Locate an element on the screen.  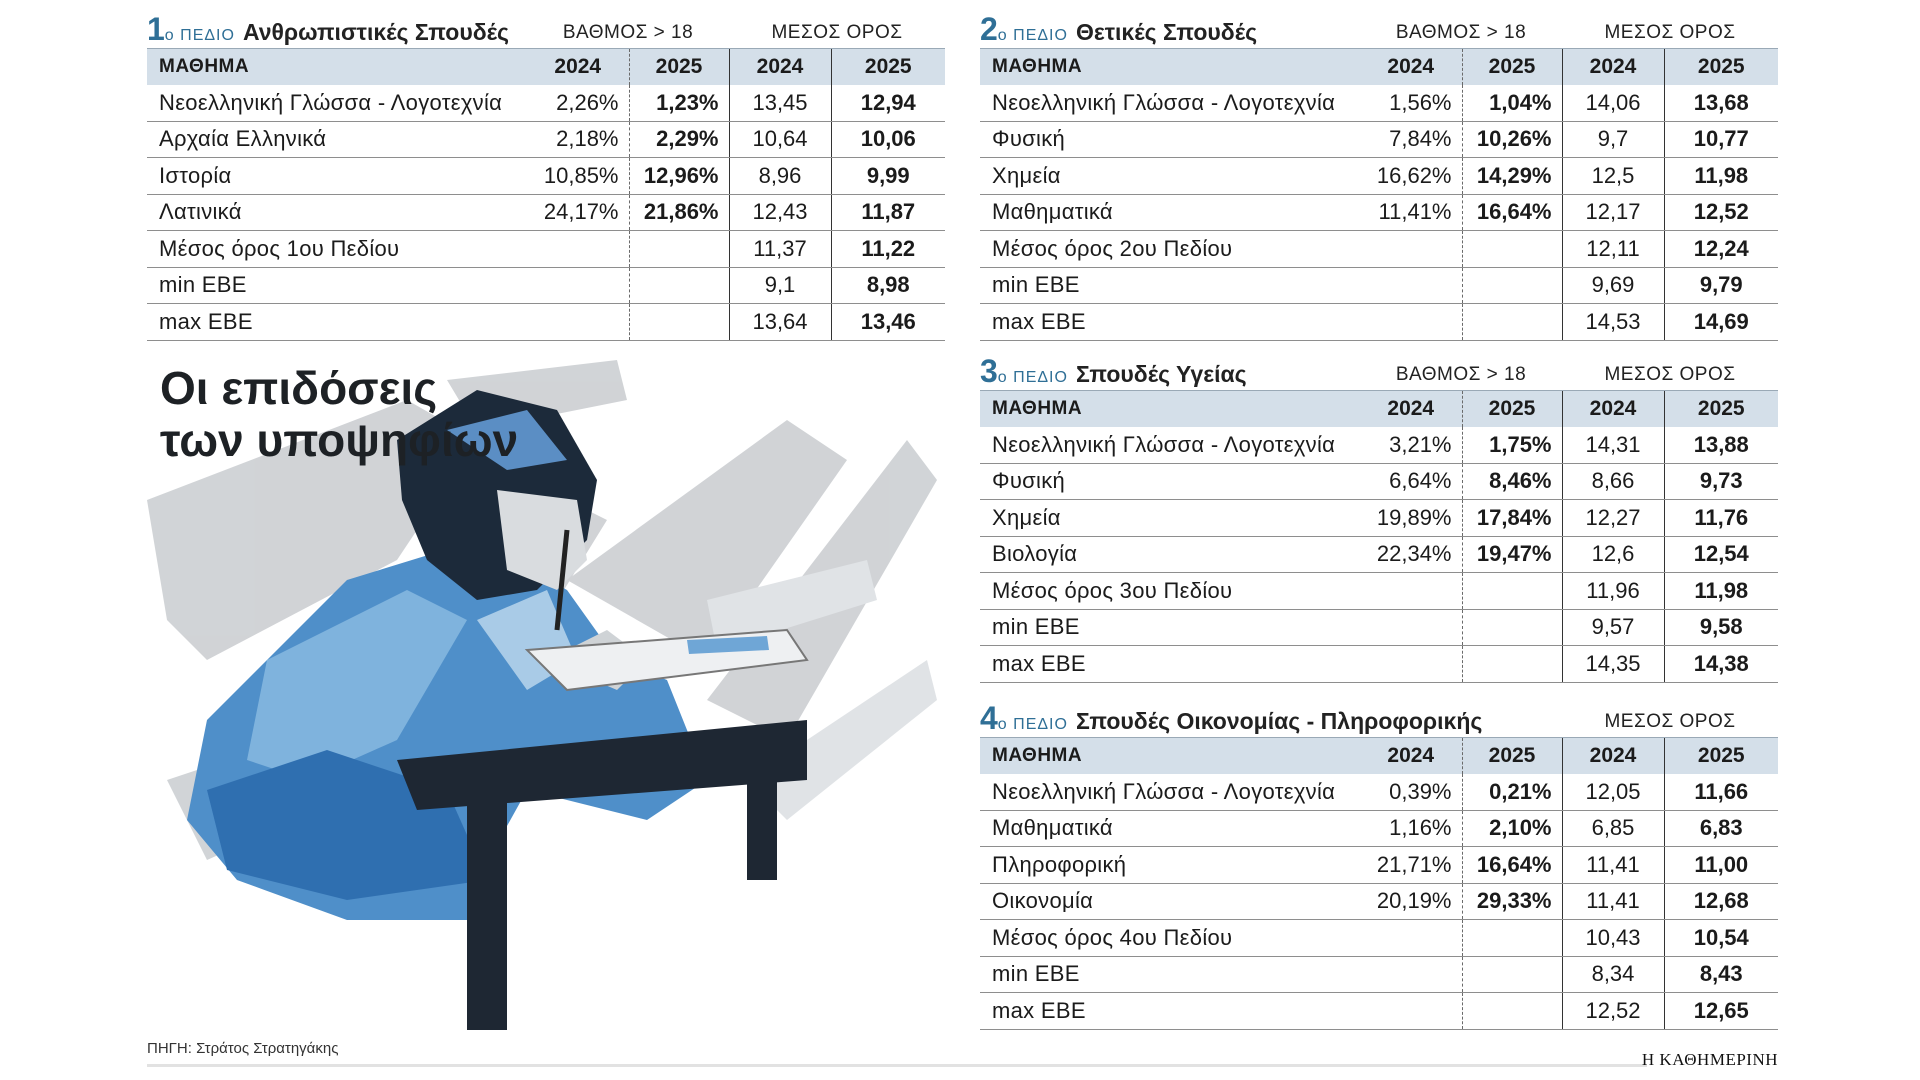
value-cell: 10,85% is located at coordinates (578, 176).